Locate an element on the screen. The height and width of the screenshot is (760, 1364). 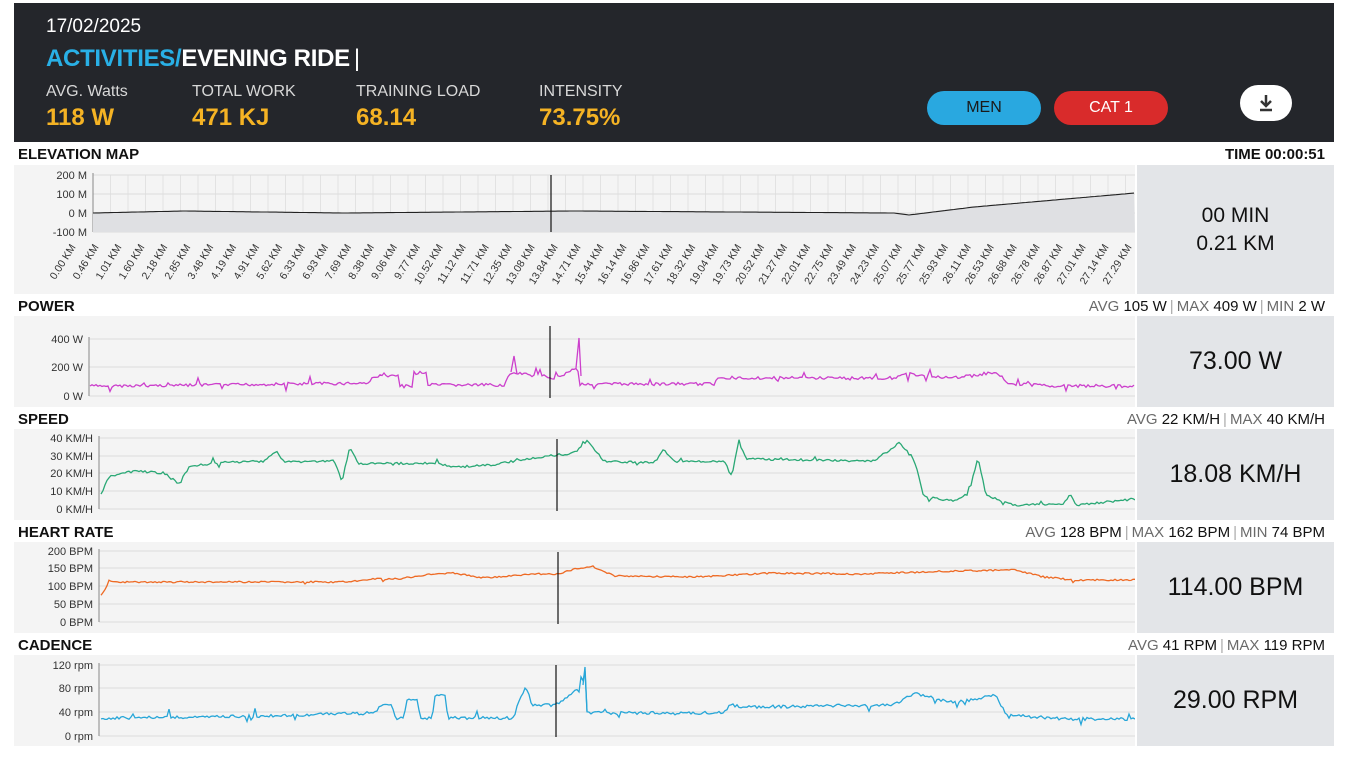
hr-min-value: 74 BPM is located at coordinates (1298, 532).